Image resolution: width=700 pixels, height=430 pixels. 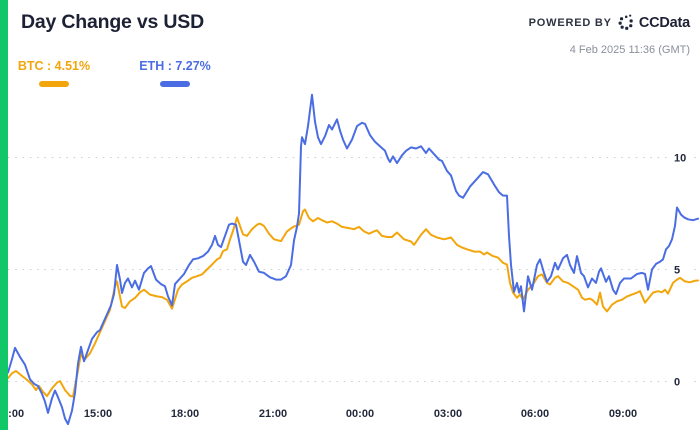 What do you see at coordinates (112, 22) in the screenshot?
I see `page-title: Day Change vs USD` at bounding box center [112, 22].